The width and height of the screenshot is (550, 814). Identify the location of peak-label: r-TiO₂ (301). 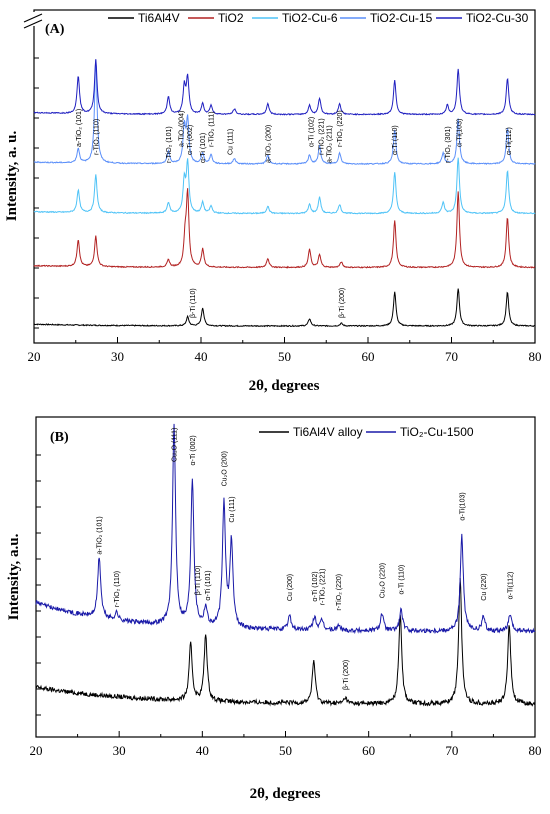
(448, 144).